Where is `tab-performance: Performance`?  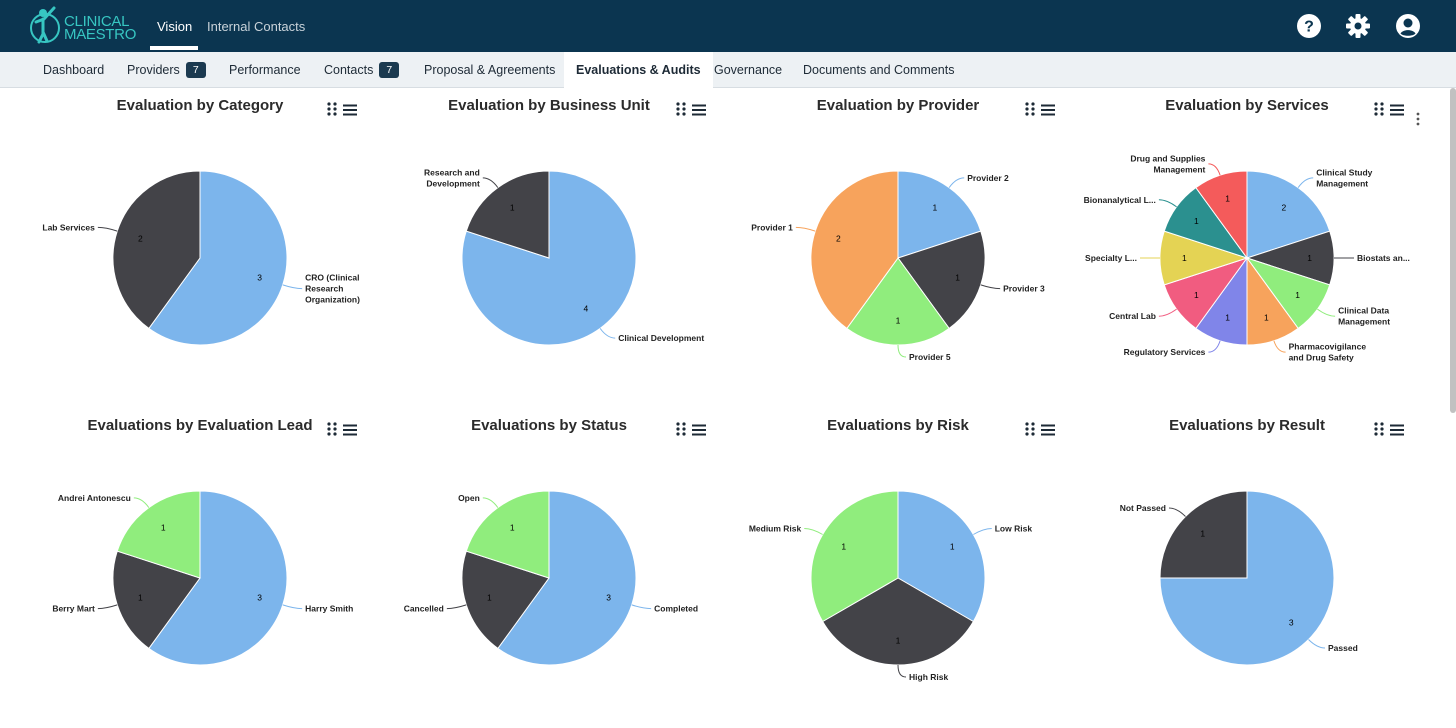
tab-performance: Performance is located at coordinates (265, 70).